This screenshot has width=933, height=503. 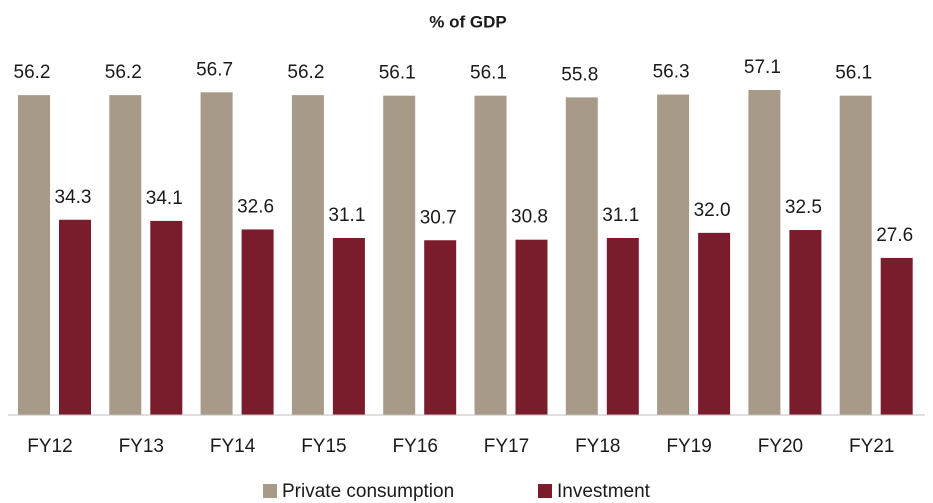 What do you see at coordinates (141, 446) in the screenshot?
I see `x-tick-label: FY13` at bounding box center [141, 446].